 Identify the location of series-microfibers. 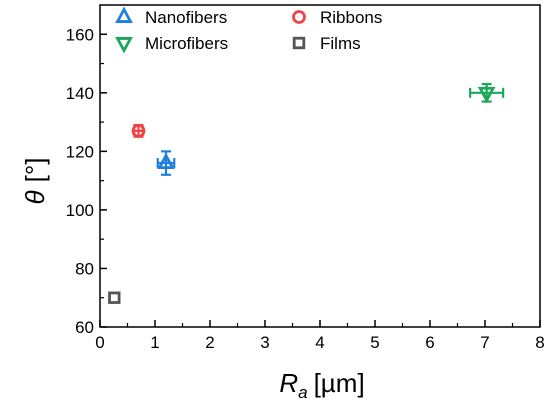
(487, 93).